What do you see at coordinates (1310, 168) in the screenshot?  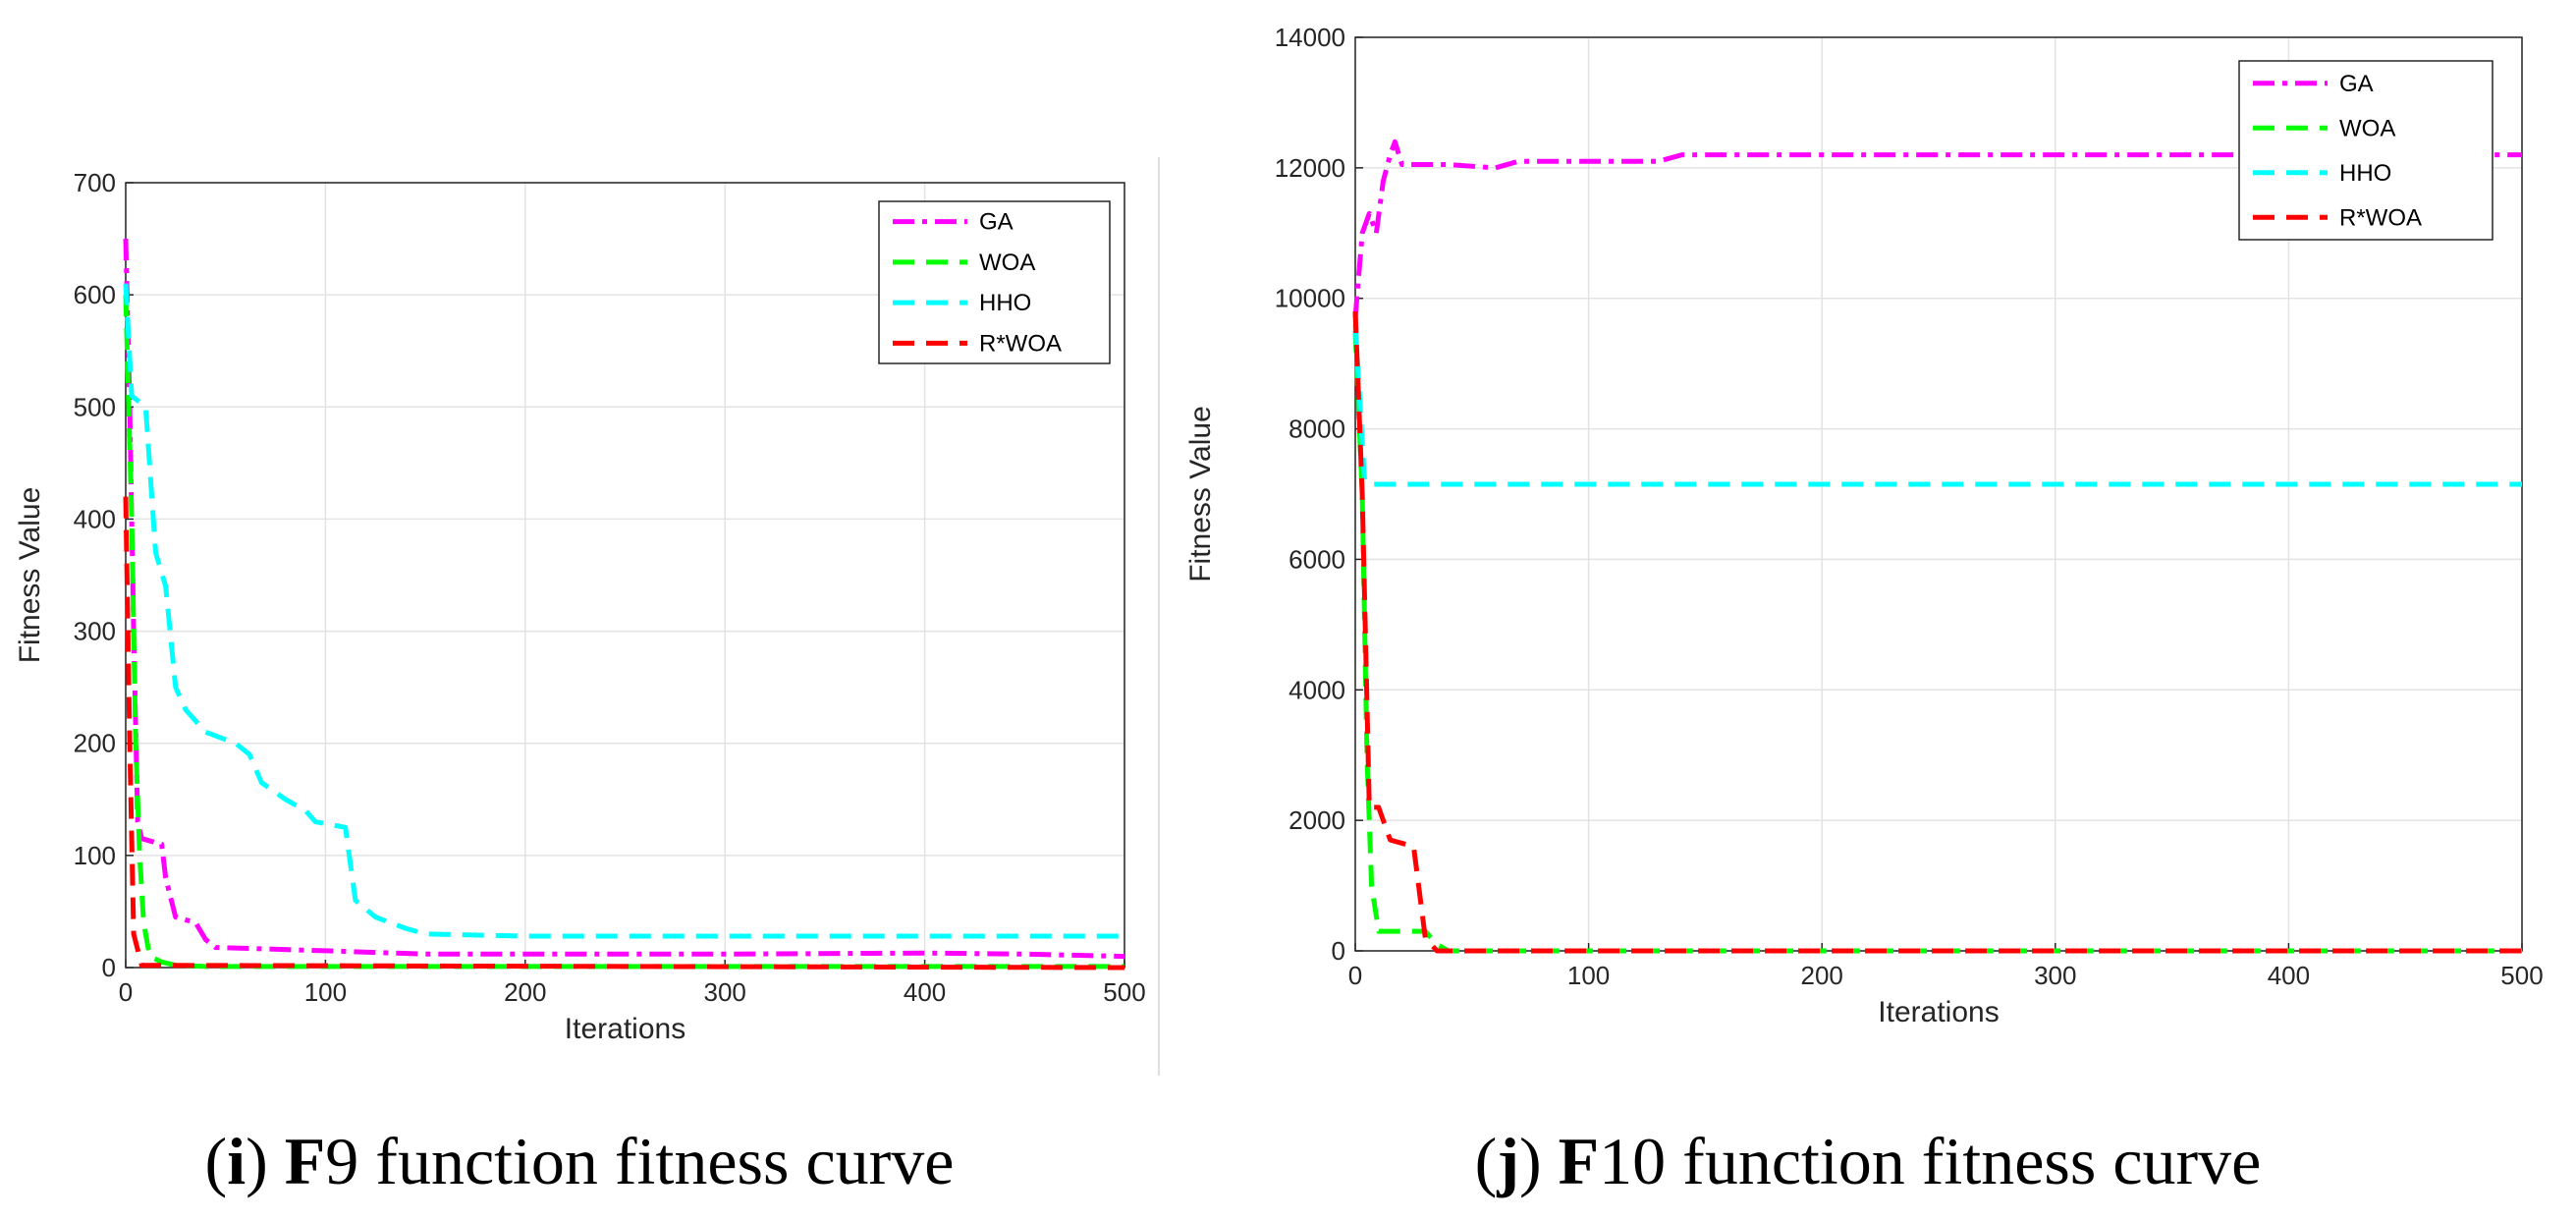 I see `y-tick-label: 12000` at bounding box center [1310, 168].